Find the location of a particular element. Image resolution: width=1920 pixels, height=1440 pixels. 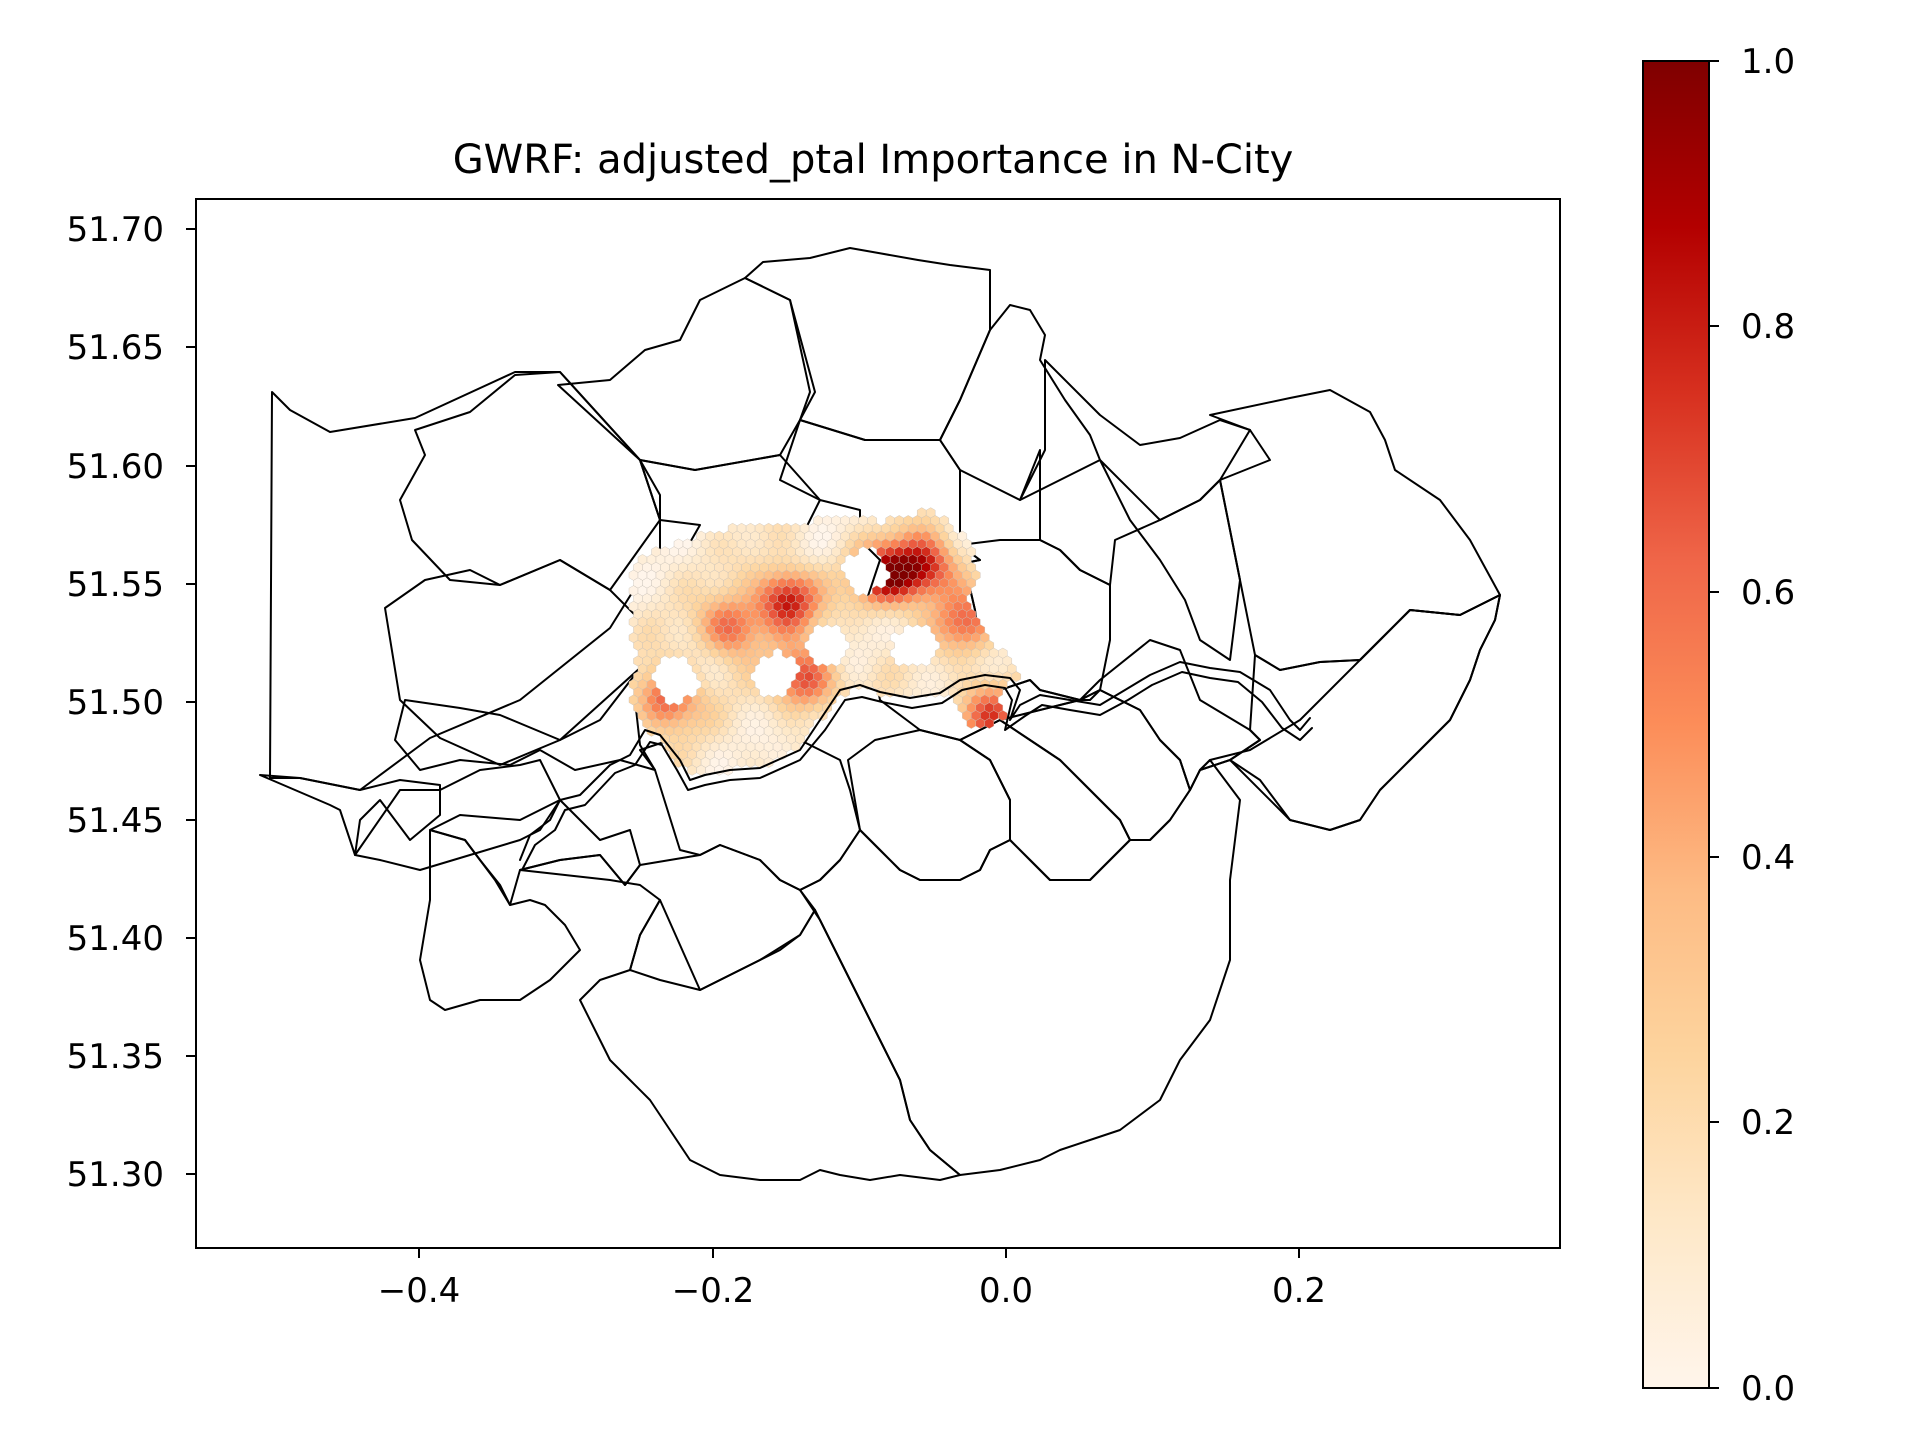

colorbar: 0.0 0.2 0.4 0.6 0.8 1.0 is located at coordinates (1718, 725).